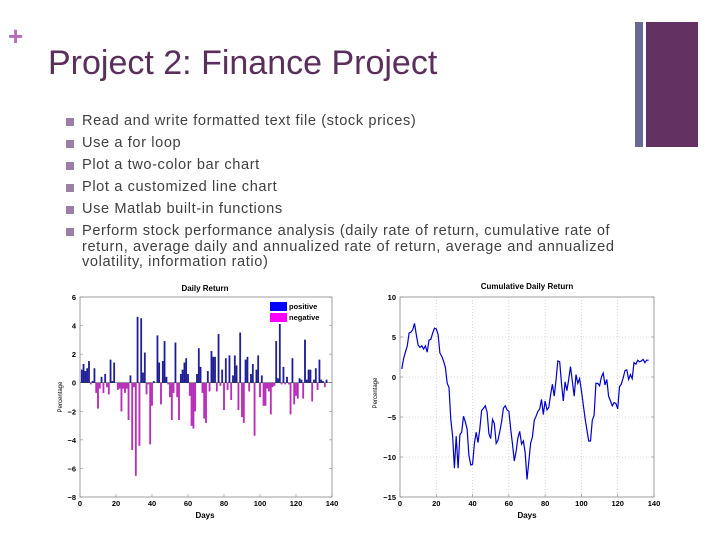 The height and width of the screenshot is (540, 720). What do you see at coordinates (527, 286) in the screenshot?
I see `chart-title: Cumulative Daily Return` at bounding box center [527, 286].